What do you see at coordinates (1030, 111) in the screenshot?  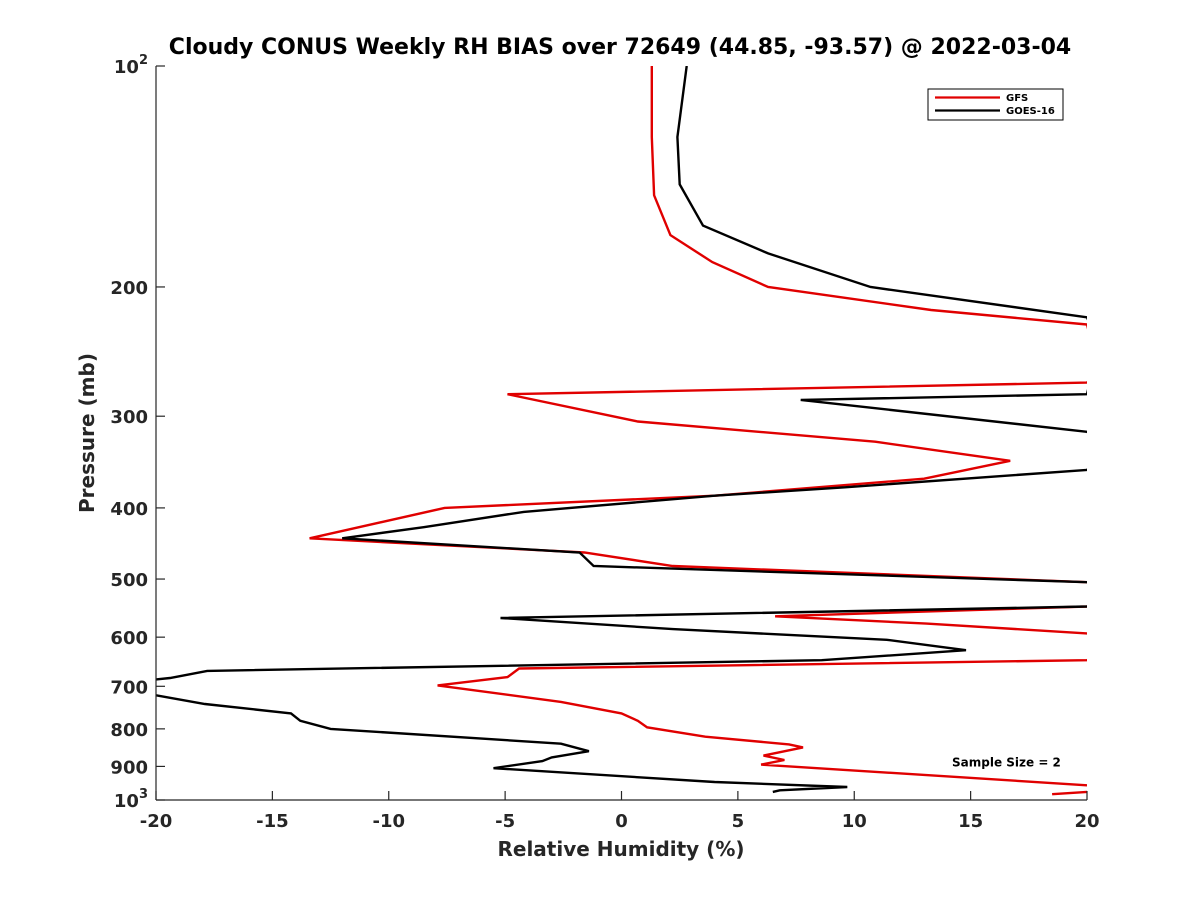 I see `legend-label-goes16: GOES-16` at bounding box center [1030, 111].